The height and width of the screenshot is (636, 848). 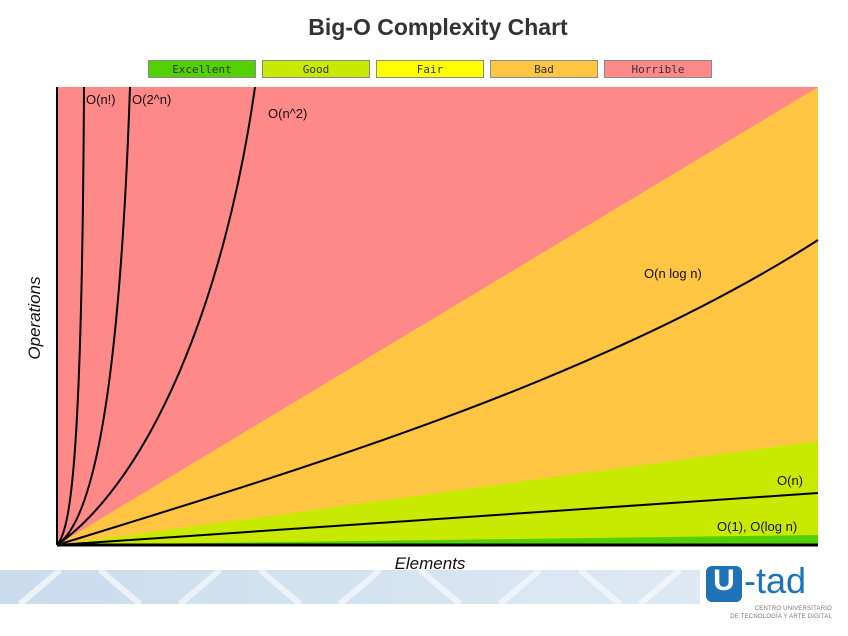 I want to click on logo-mark-letter: U, so click(x=724, y=580).